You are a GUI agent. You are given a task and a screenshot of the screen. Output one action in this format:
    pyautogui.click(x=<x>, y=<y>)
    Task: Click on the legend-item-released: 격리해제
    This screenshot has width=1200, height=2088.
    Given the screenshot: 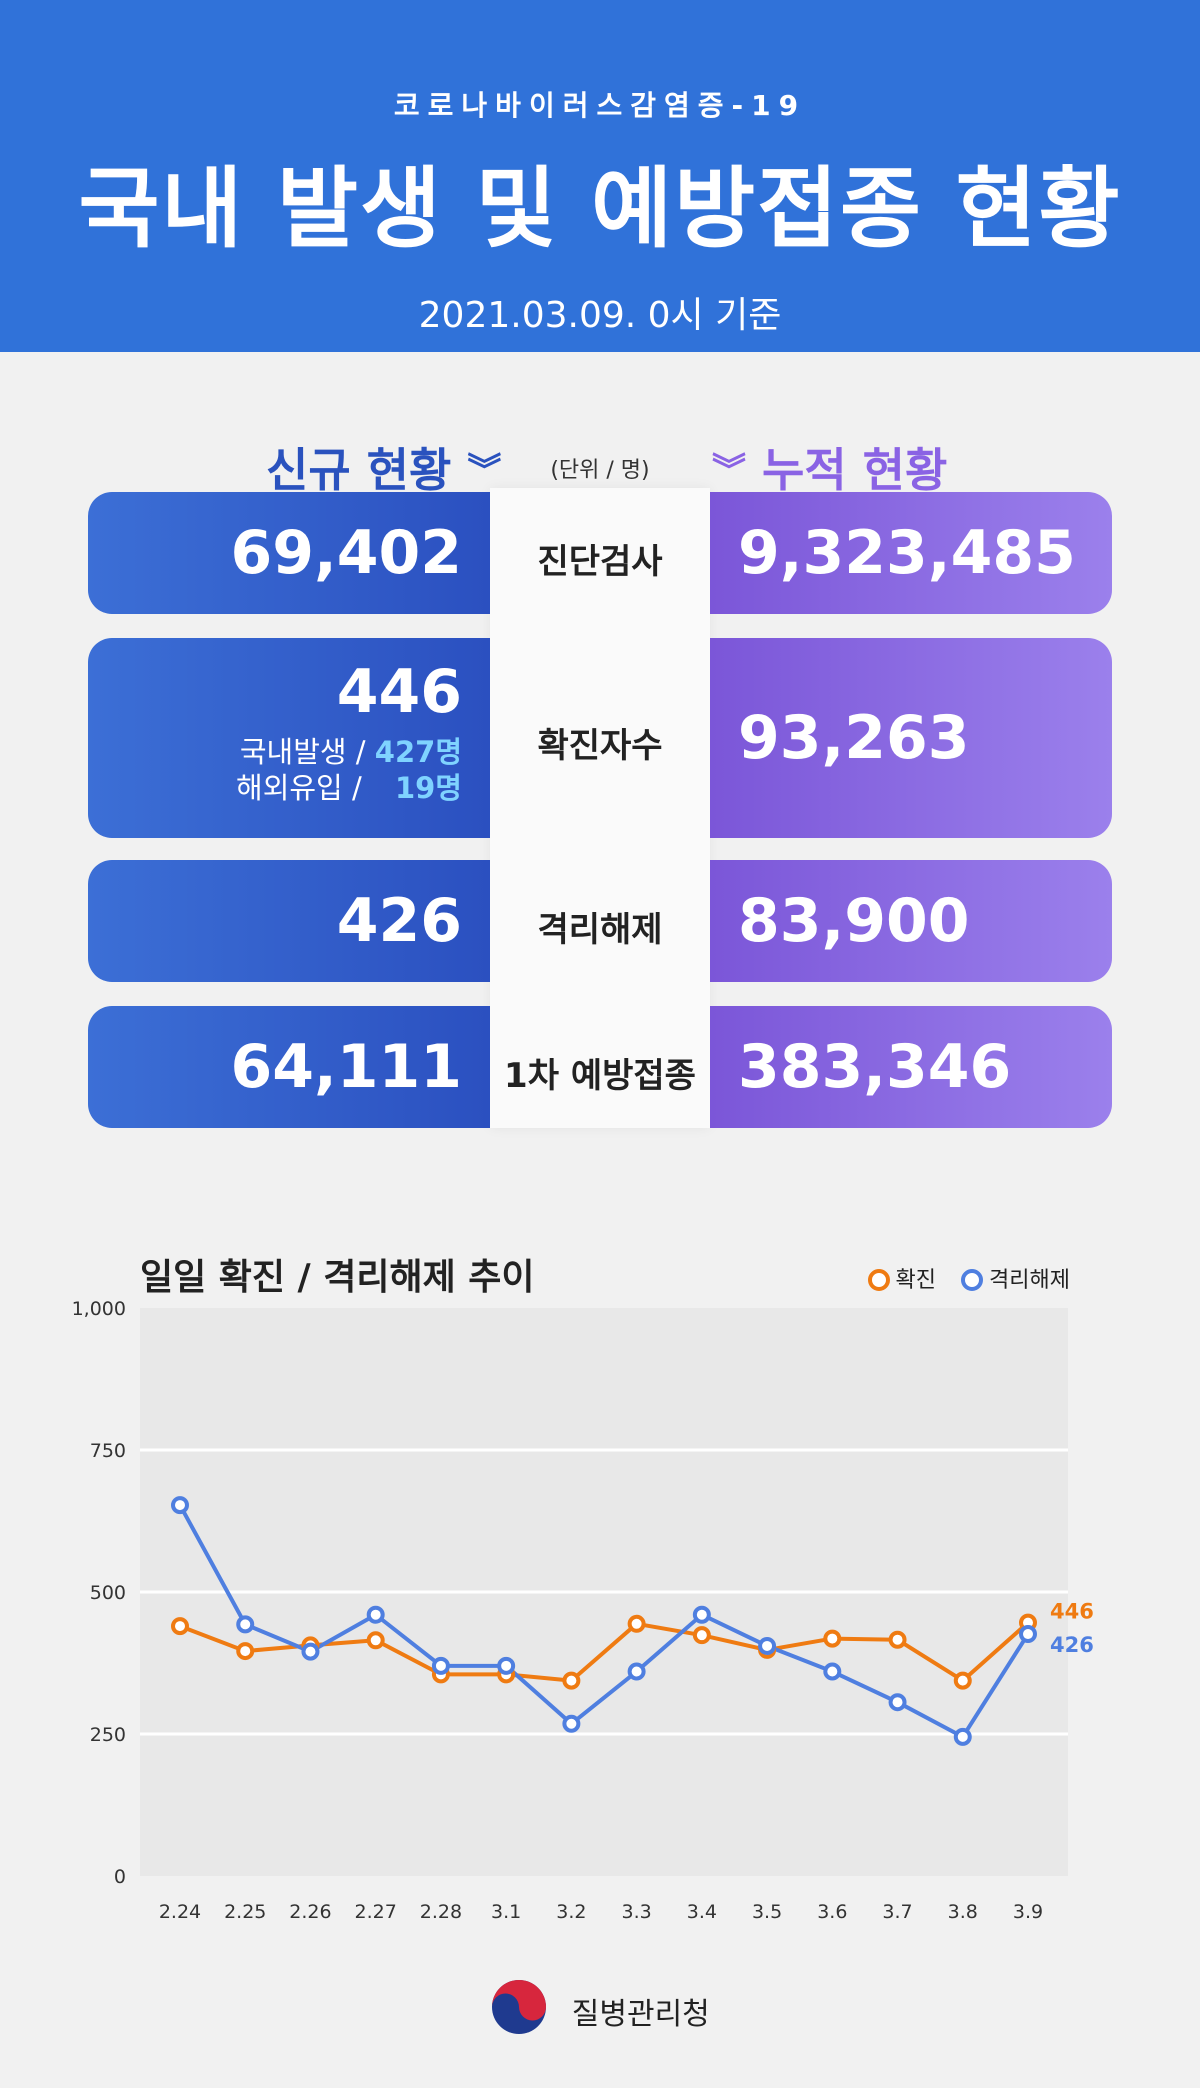 What is the action you would take?
    pyautogui.click(x=1015, y=1280)
    